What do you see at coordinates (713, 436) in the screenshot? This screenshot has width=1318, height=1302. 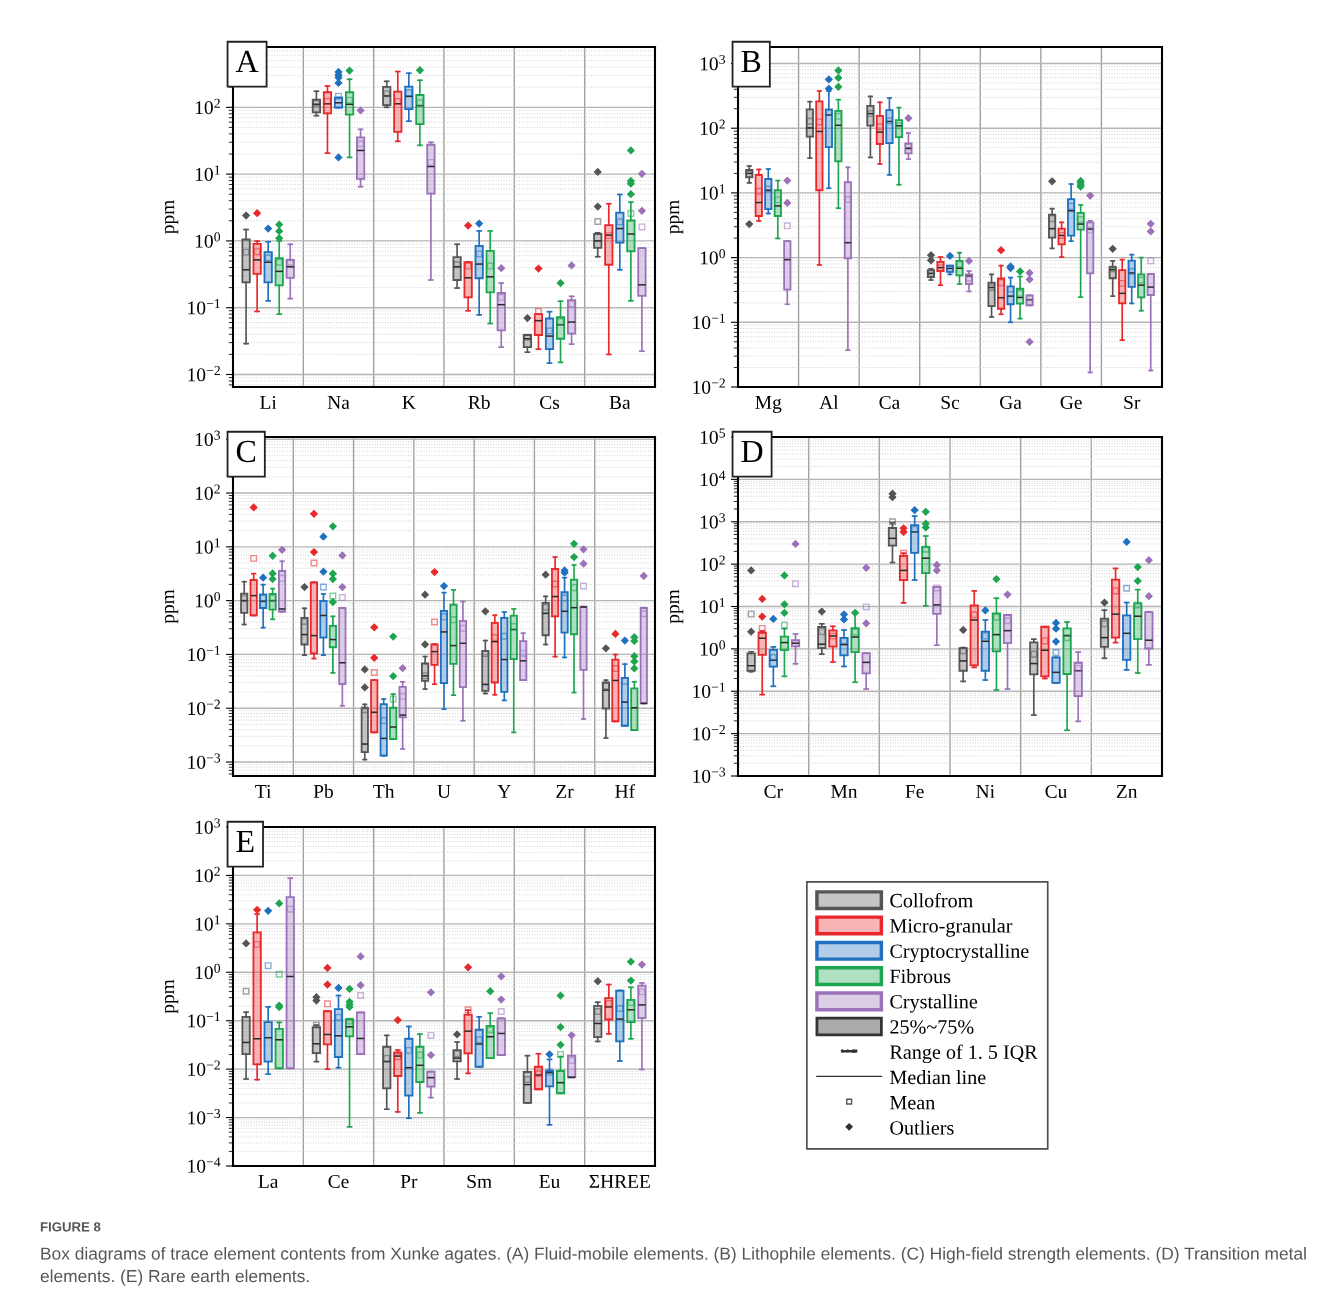 I see `y-tick-label: 10$^{5}$` at bounding box center [713, 436].